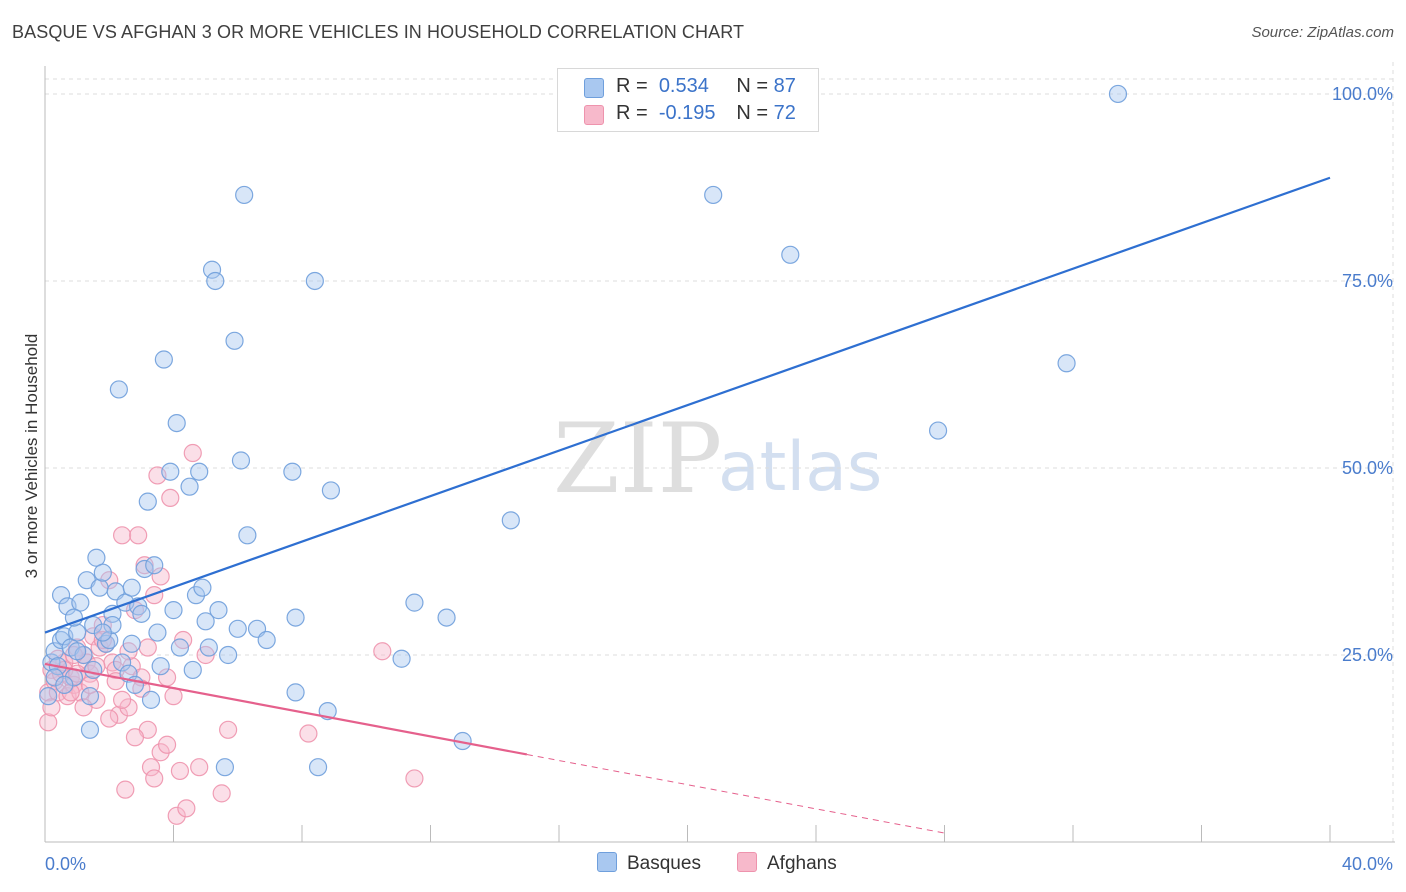 This screenshot has width=1406, height=892. Describe the element at coordinates (1367, 468) in the screenshot. I see `y-tick-label: 50.0%` at that location.